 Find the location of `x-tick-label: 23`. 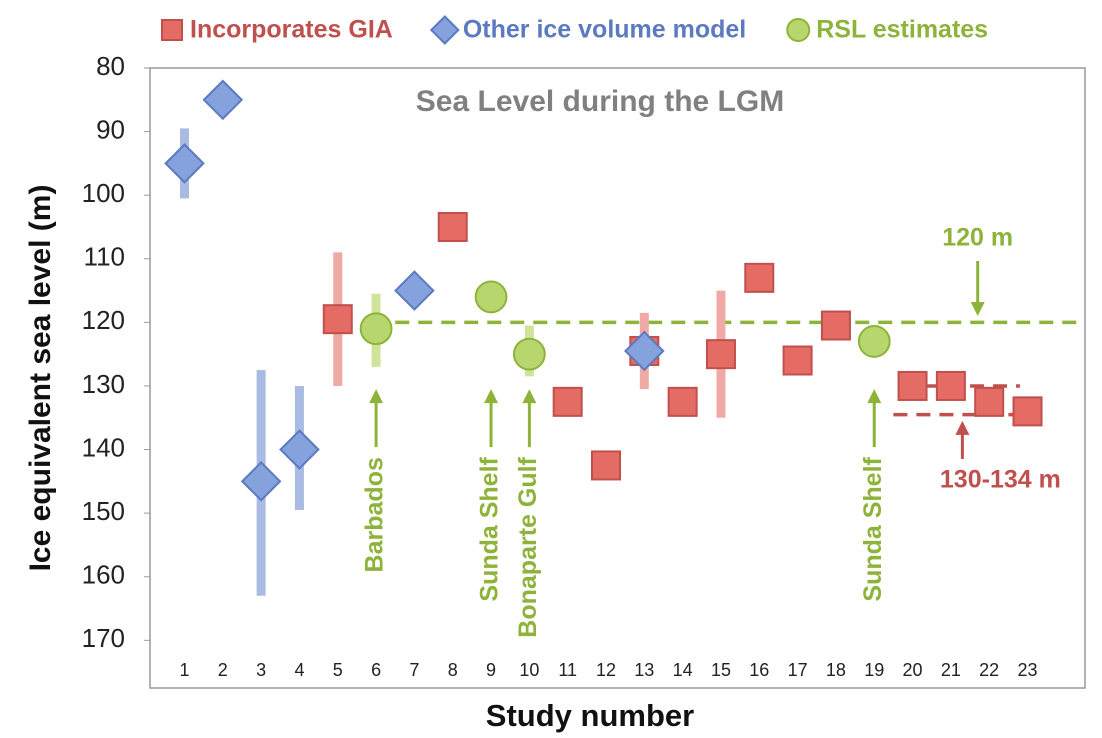

x-tick-label: 23 is located at coordinates (1028, 670).